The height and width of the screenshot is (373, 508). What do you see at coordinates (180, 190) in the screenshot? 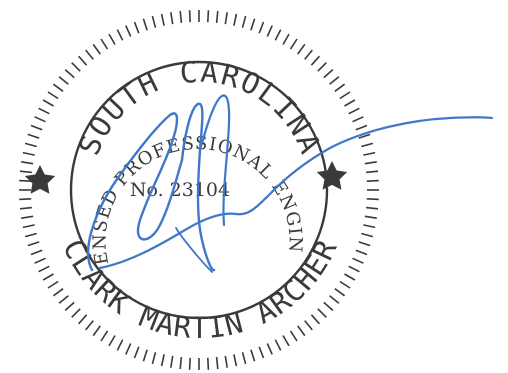
I see `seal-license-number: No. 23104` at bounding box center [180, 190].